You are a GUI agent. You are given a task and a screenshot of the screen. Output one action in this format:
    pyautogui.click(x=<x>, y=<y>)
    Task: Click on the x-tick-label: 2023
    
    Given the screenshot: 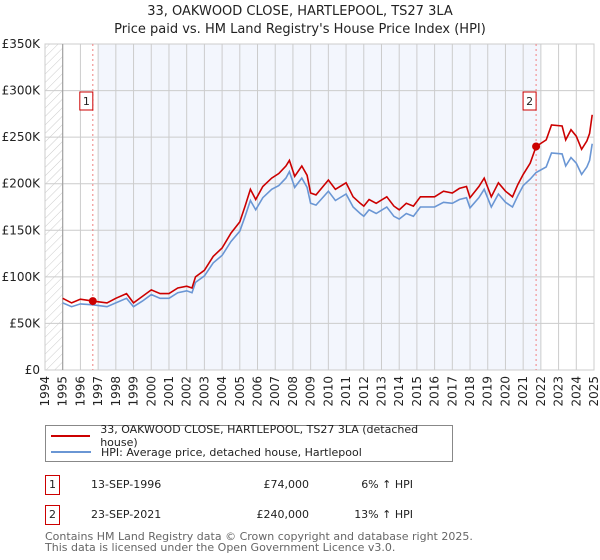 What is the action you would take?
    pyautogui.click(x=559, y=391)
    